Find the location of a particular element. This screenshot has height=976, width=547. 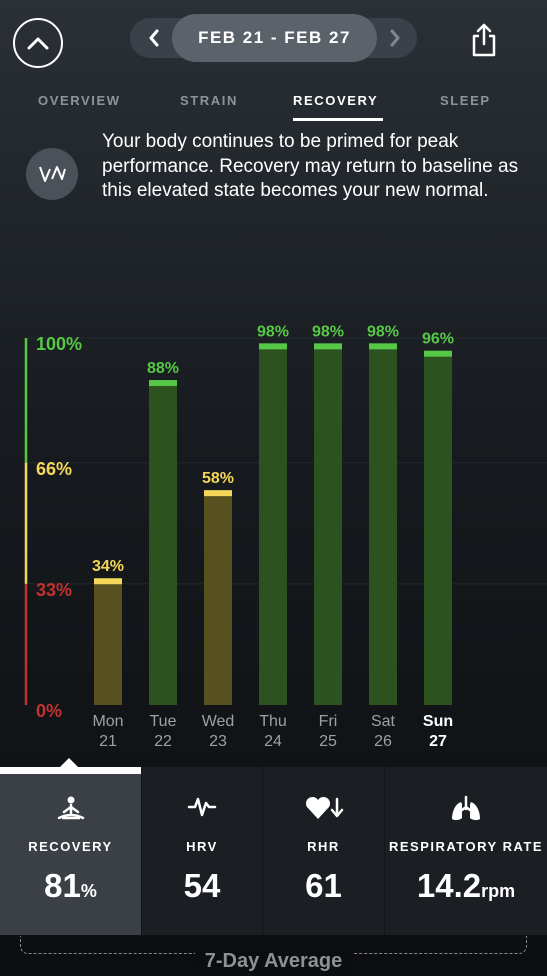

metric-label: HRV is located at coordinates (202, 846).